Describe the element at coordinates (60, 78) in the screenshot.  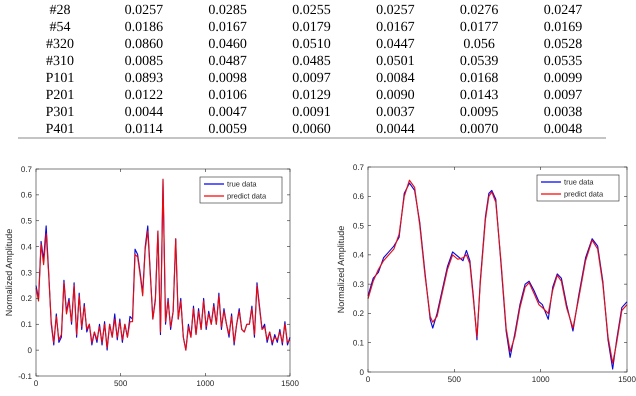
I see `text: P101` at that location.